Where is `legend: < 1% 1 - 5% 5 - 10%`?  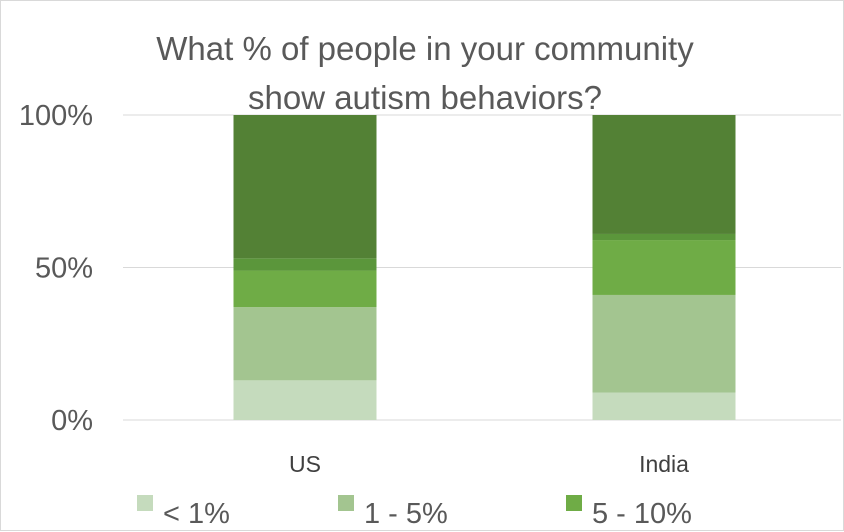 legend: < 1% 1 - 5% 5 - 10% is located at coordinates (414, 512).